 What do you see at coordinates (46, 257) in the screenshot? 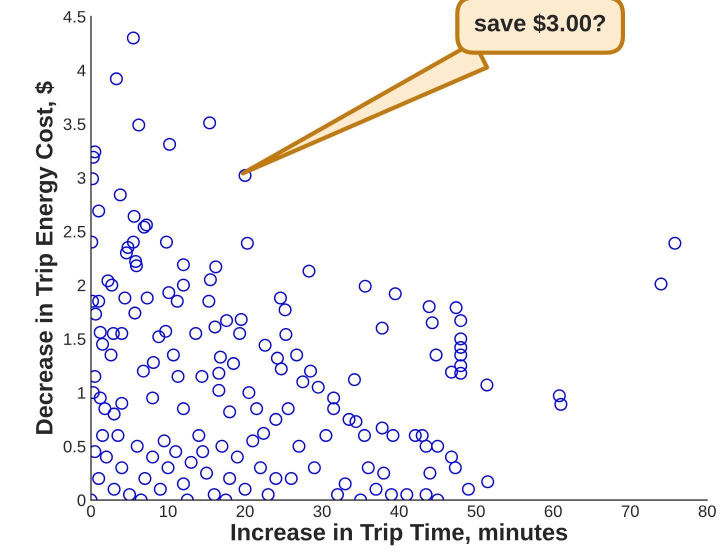
I see `y-axis-title: Decrease in Trip Energy Cost, $` at bounding box center [46, 257].